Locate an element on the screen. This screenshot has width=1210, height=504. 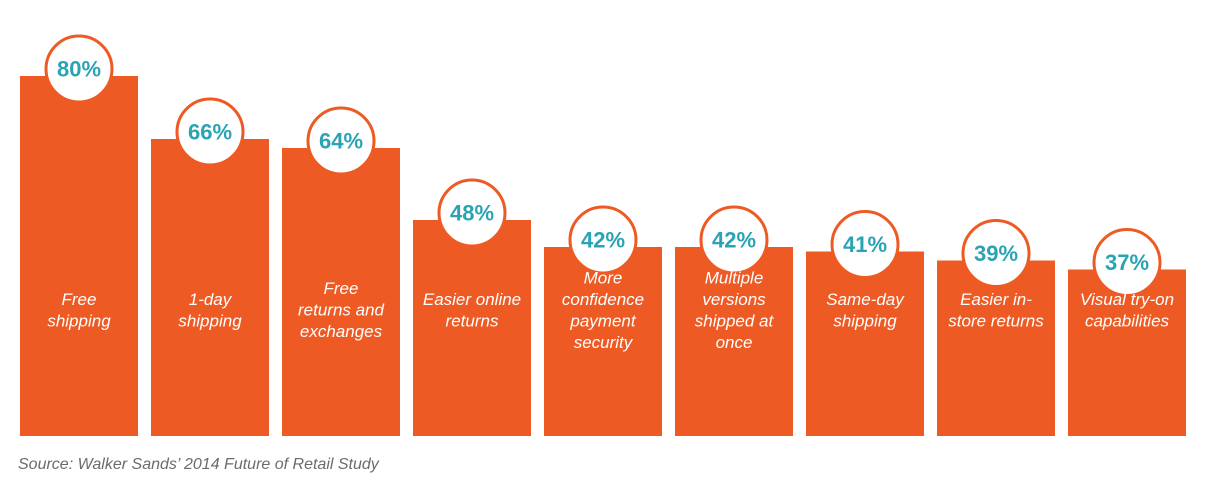
value-label-4: 48% is located at coordinates (472, 213).